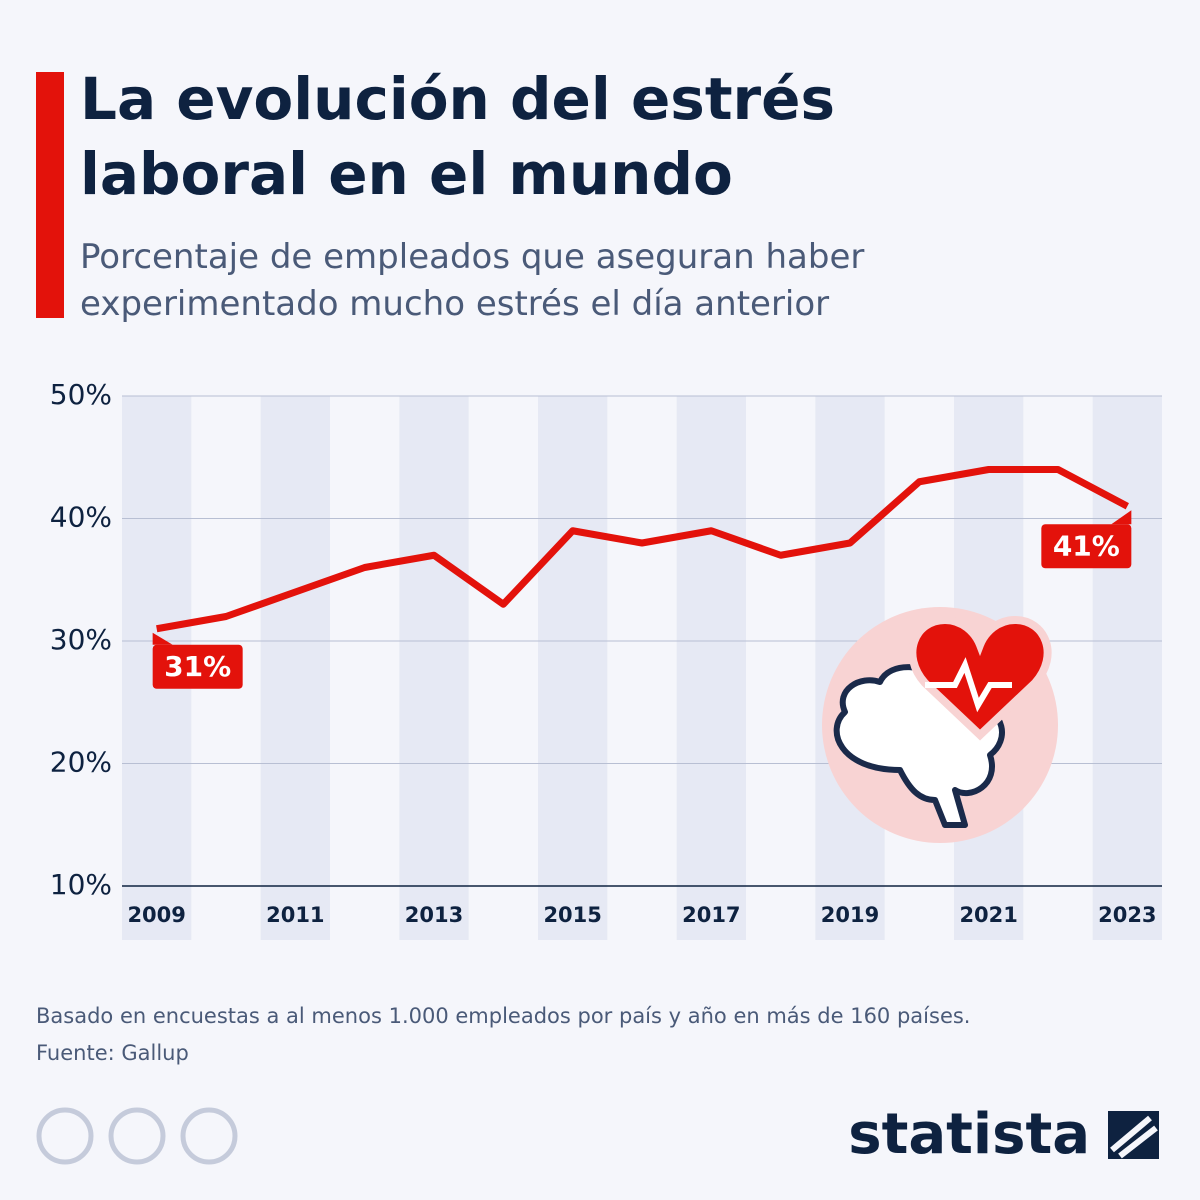  What do you see at coordinates (642, 549) in the screenshot?
I see `data-line` at bounding box center [642, 549].